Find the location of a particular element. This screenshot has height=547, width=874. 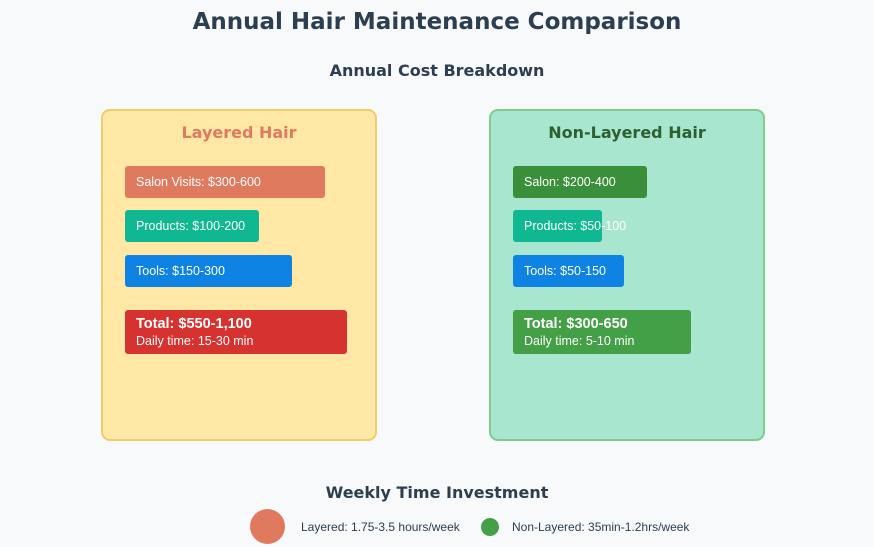

layered-total-box: Total: $550-1,100 Daily time: 15-30 min is located at coordinates (236, 332).